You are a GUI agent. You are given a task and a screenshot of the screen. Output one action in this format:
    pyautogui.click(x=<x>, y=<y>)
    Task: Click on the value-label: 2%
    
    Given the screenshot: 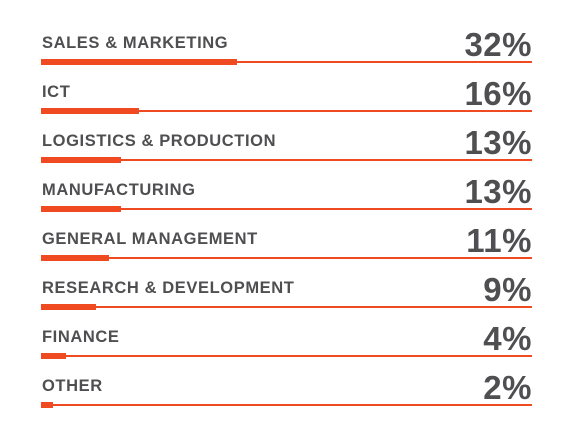 What is the action you would take?
    pyautogui.click(x=507, y=387)
    